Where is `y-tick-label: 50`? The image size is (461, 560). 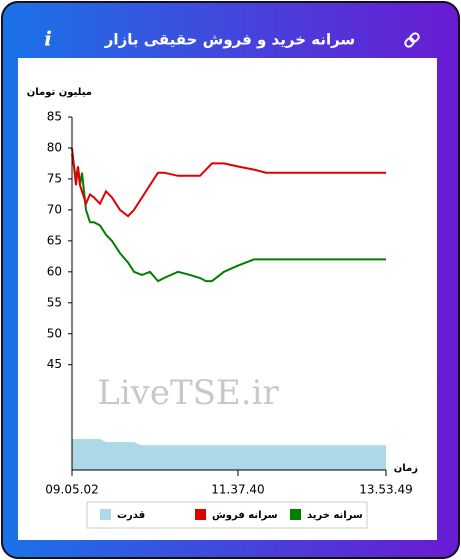
y-tick-label: 50 is located at coordinates (54, 333).